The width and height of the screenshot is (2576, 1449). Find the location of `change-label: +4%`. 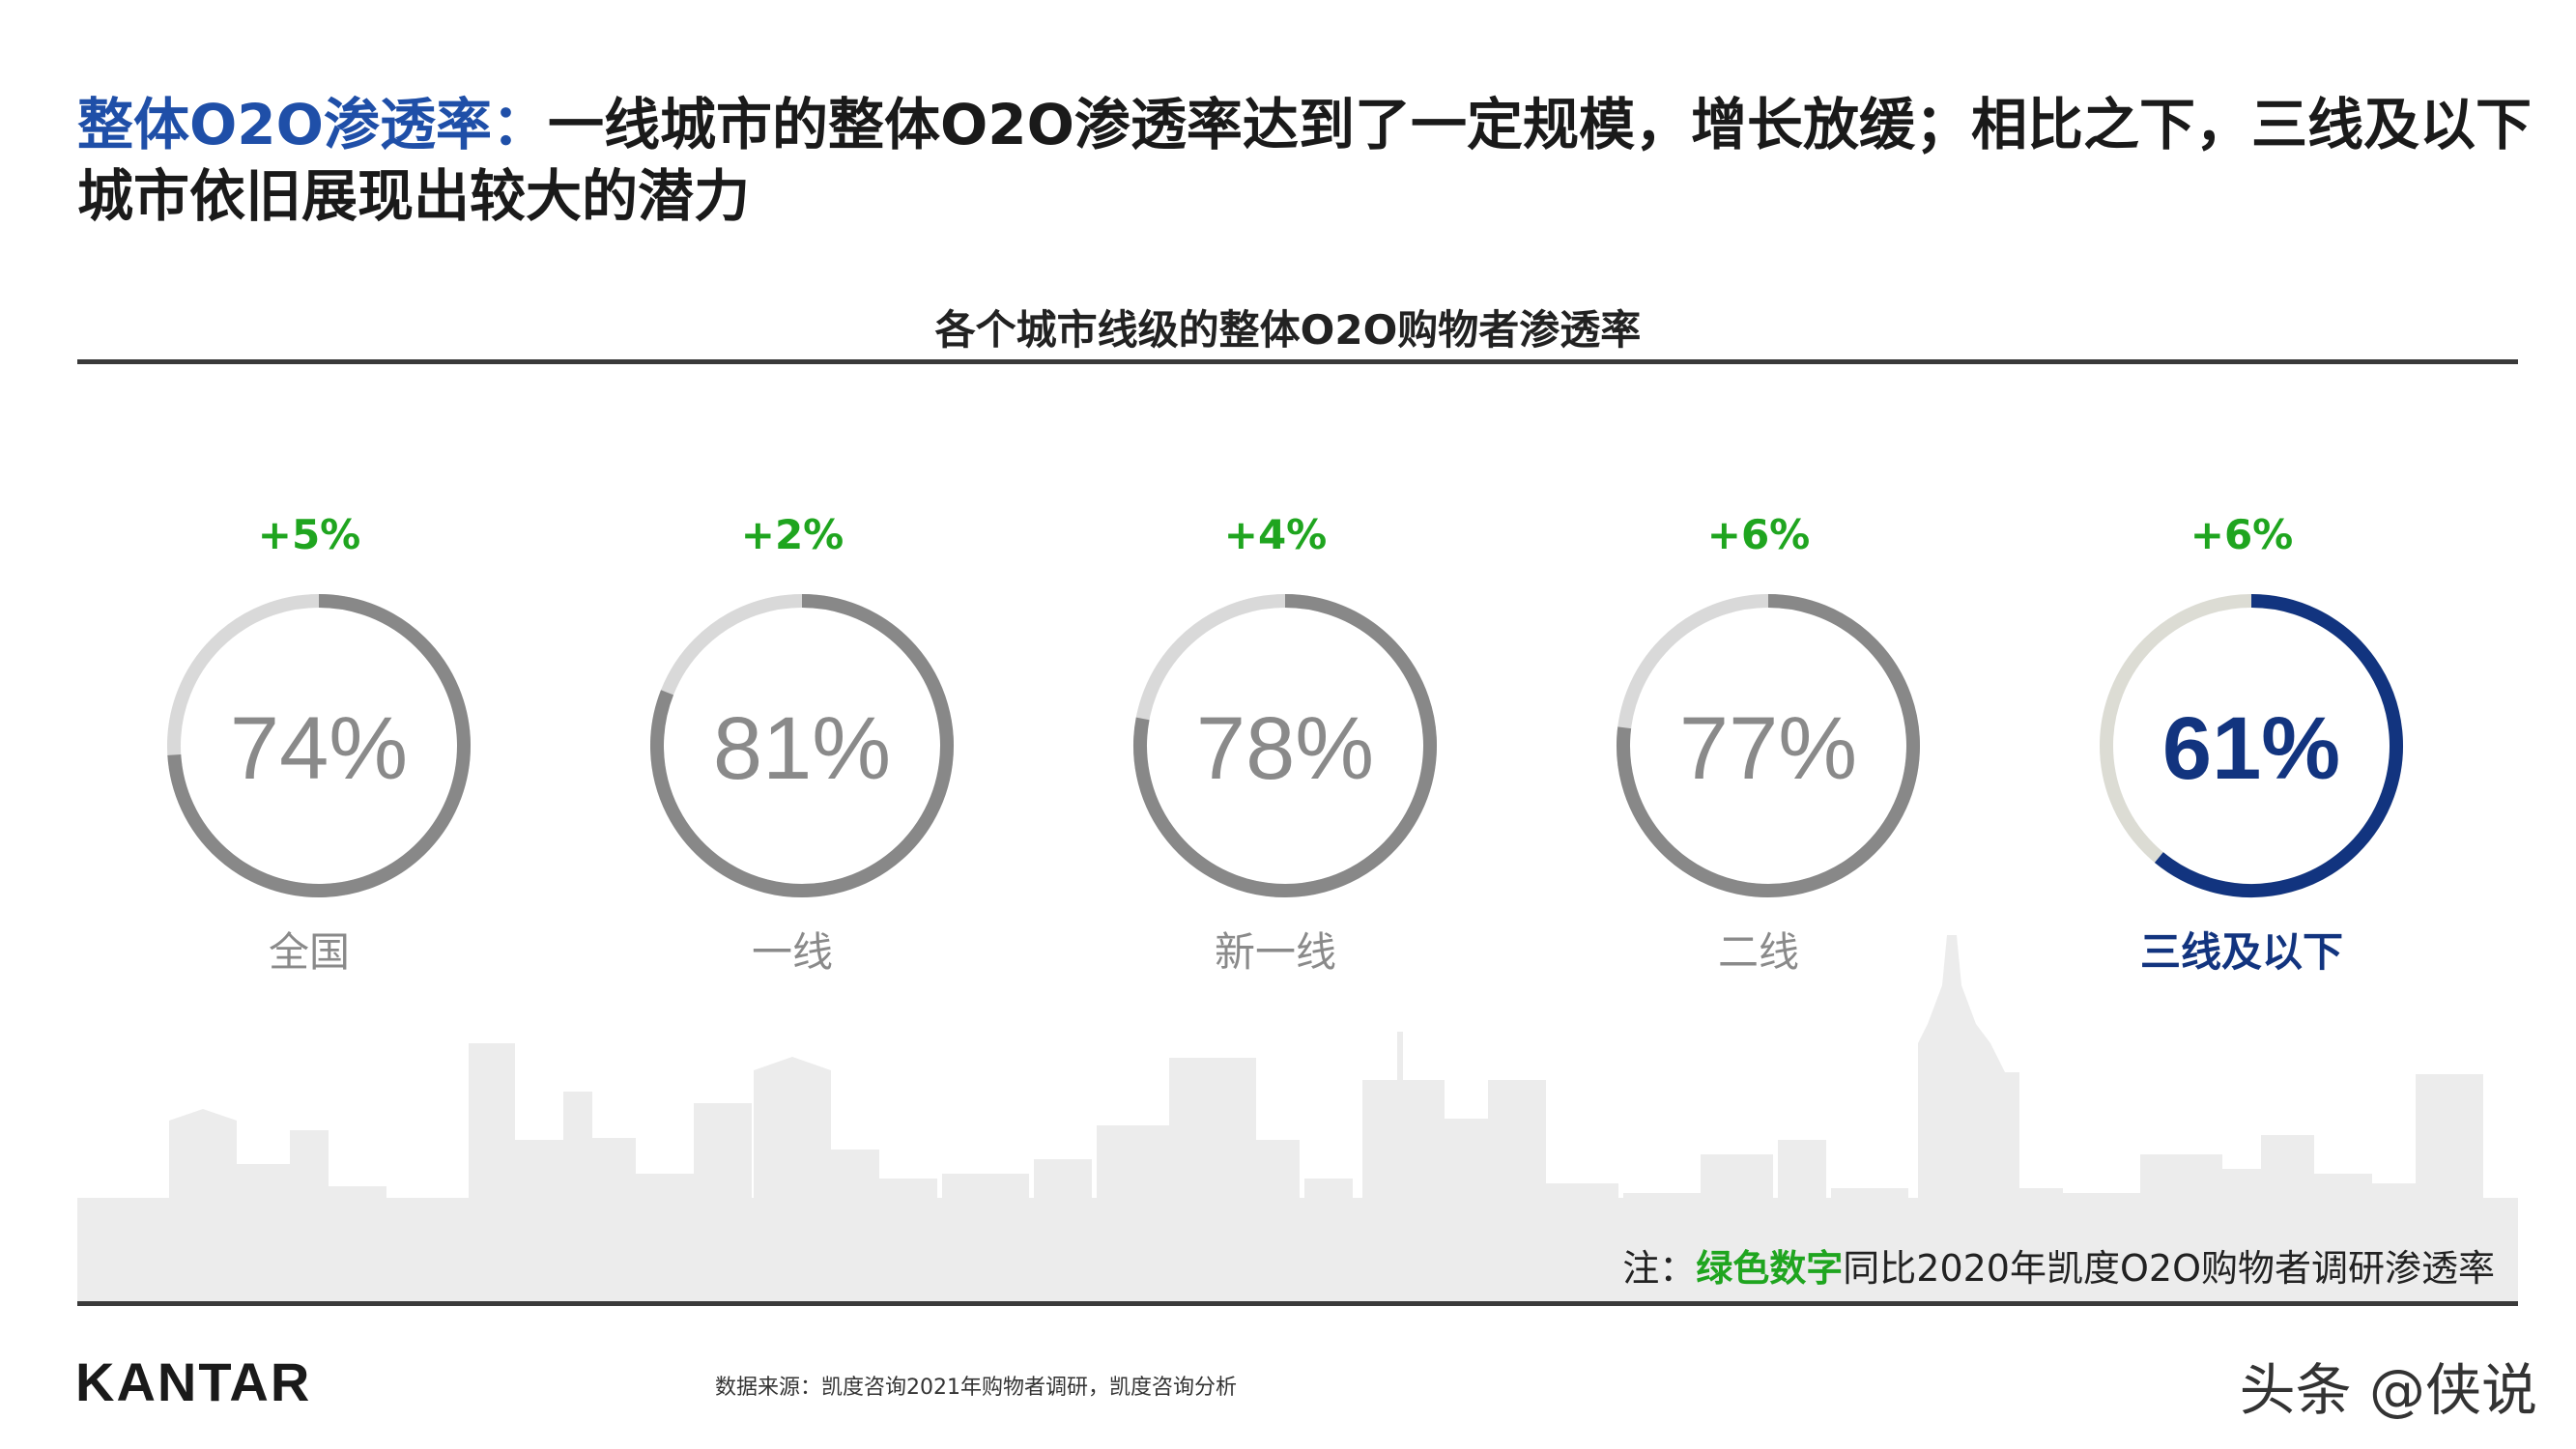

change-label: +4% is located at coordinates (1276, 534).